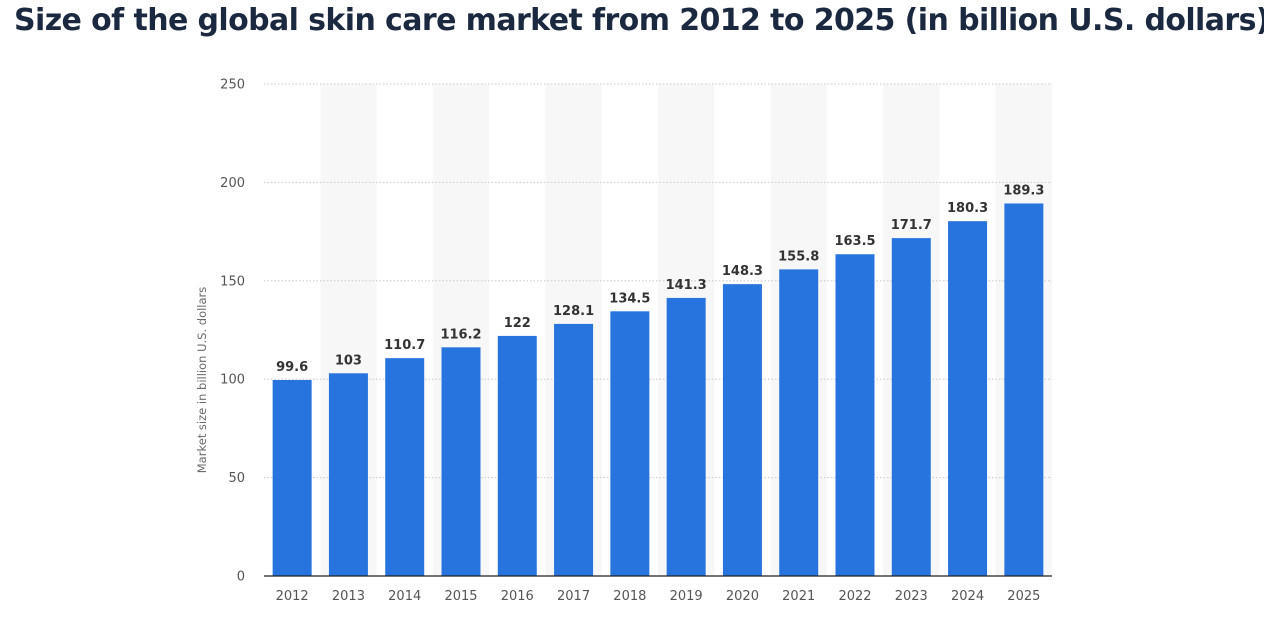 The height and width of the screenshot is (643, 1264). I want to click on y-tick-label: 150, so click(232, 281).